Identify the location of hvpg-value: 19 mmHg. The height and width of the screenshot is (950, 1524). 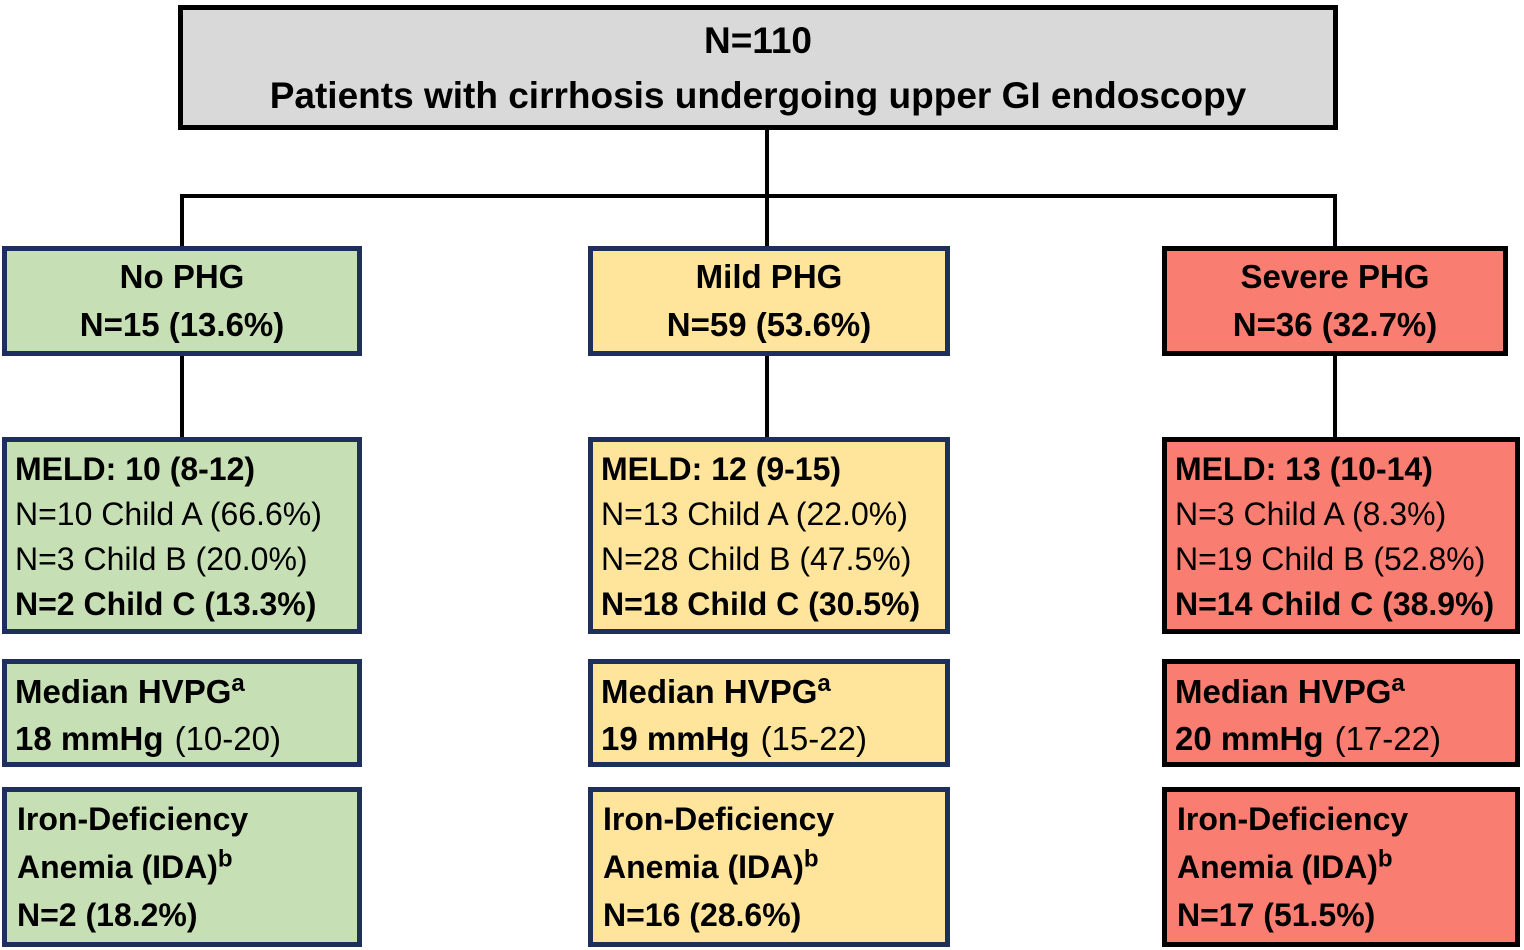
(675, 738).